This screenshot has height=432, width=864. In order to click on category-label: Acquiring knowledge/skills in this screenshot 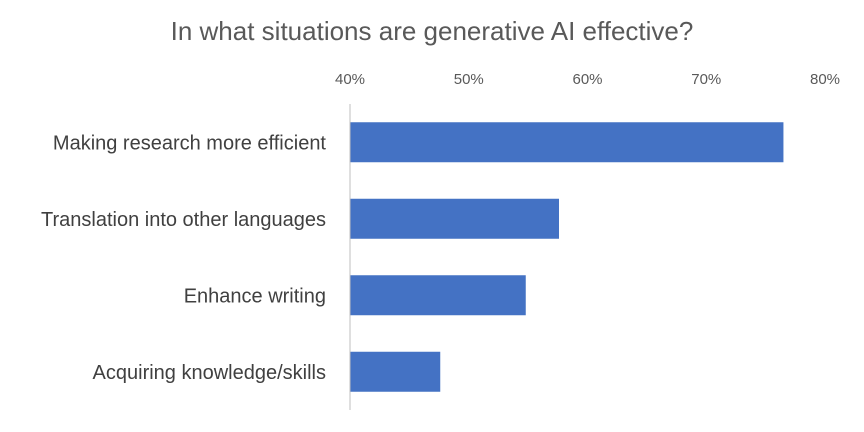, I will do `click(209, 373)`.